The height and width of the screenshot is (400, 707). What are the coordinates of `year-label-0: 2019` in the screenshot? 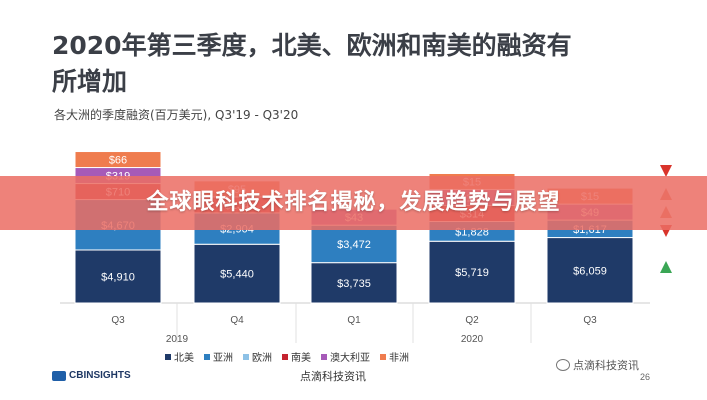 It's located at (177, 339).